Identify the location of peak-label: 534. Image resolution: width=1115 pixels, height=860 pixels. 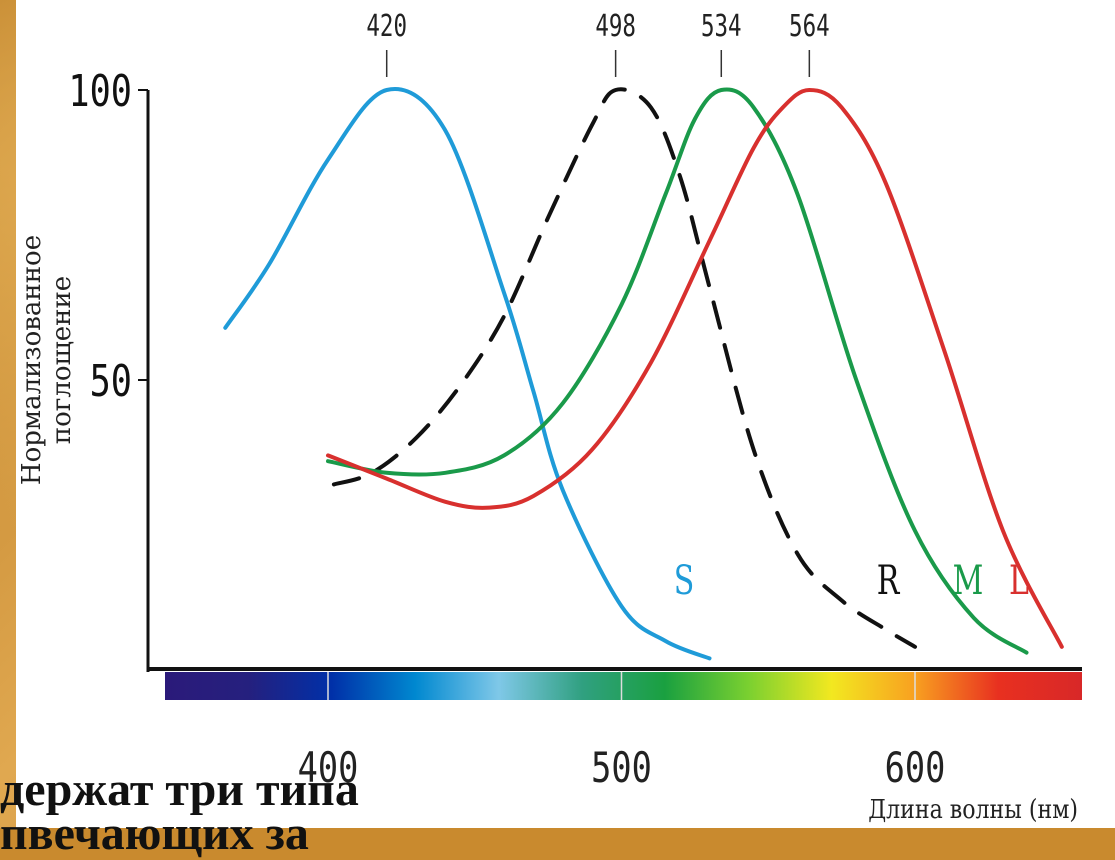
(721, 26).